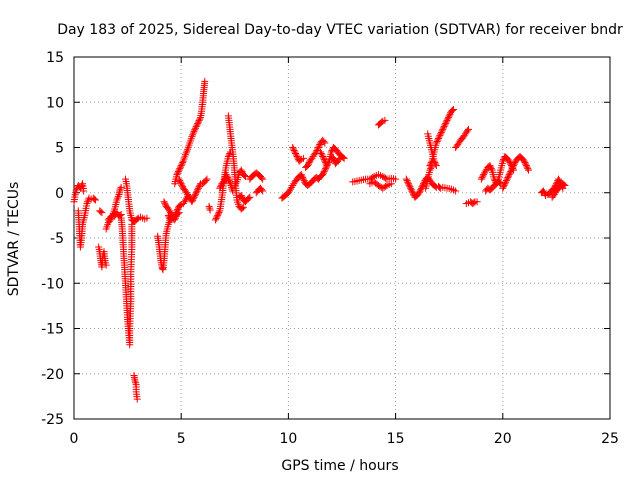 This screenshot has width=640, height=480. Describe the element at coordinates (288, 439) in the screenshot. I see `x-tick-label: 10` at that location.